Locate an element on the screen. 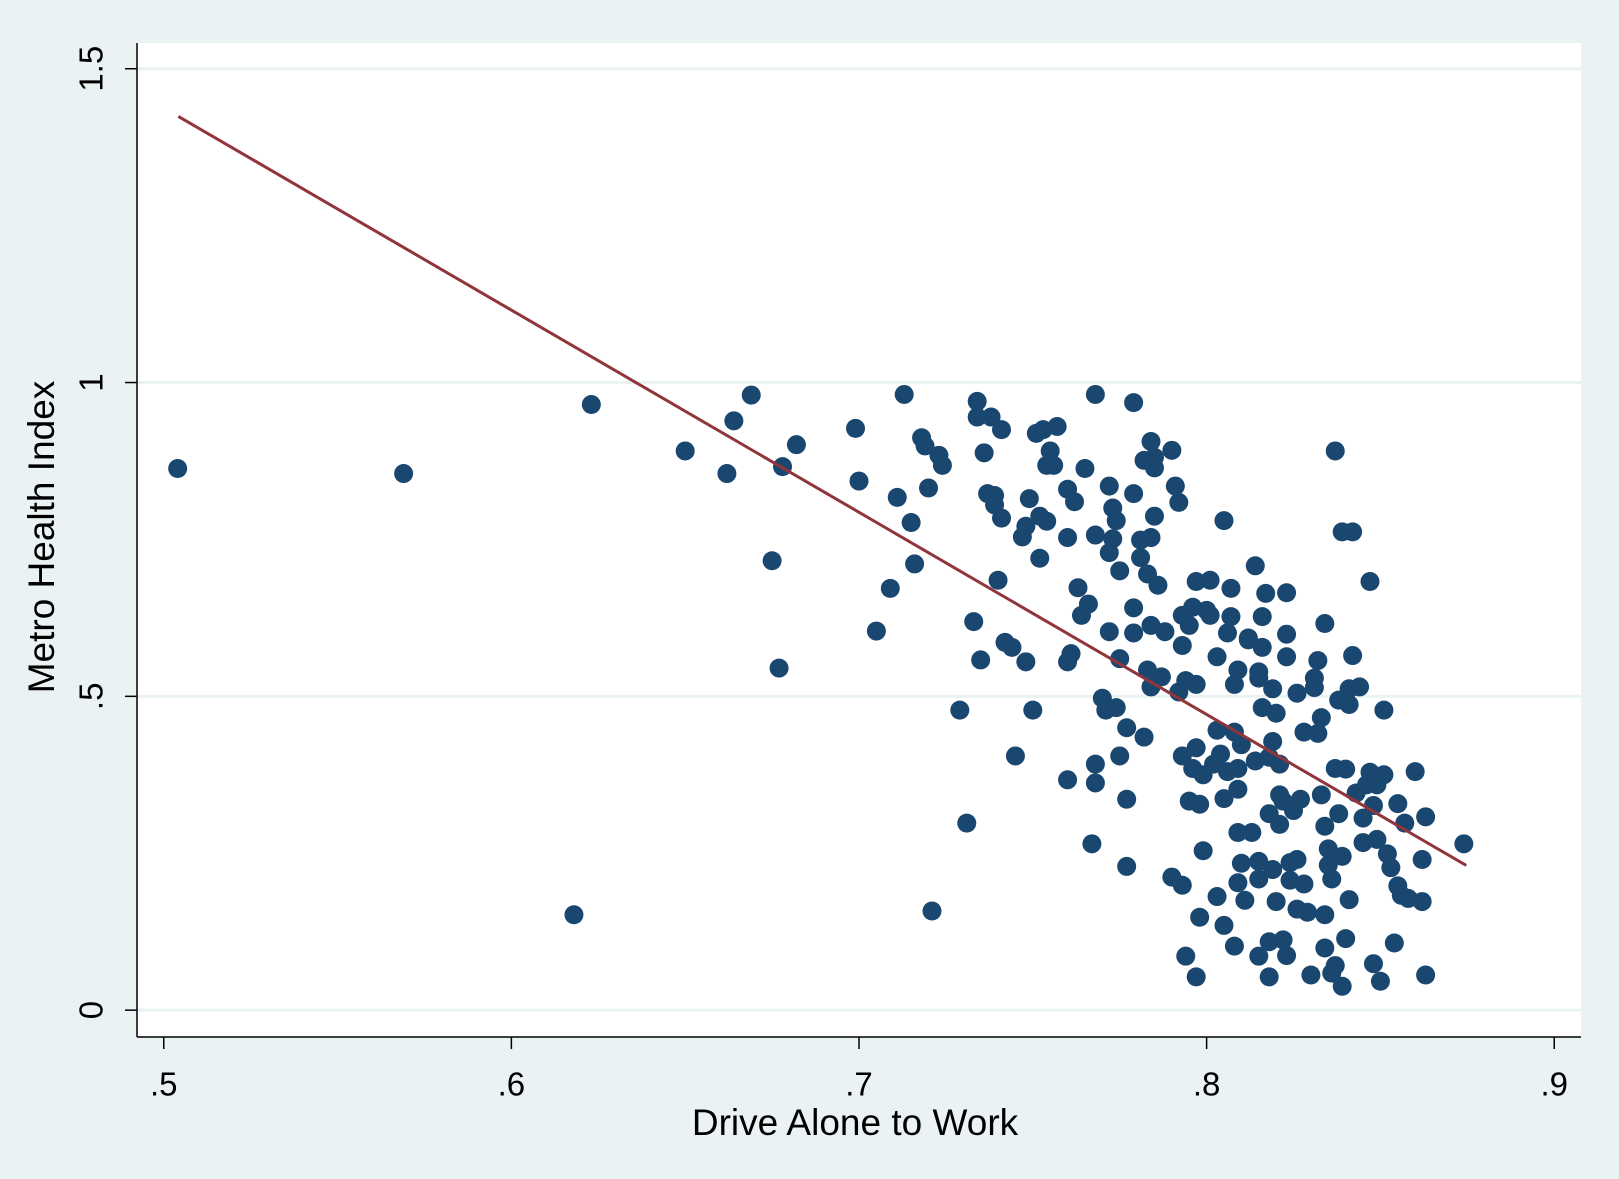 The width and height of the screenshot is (1619, 1179). x-tick-label: .9 is located at coordinates (1554, 1084).